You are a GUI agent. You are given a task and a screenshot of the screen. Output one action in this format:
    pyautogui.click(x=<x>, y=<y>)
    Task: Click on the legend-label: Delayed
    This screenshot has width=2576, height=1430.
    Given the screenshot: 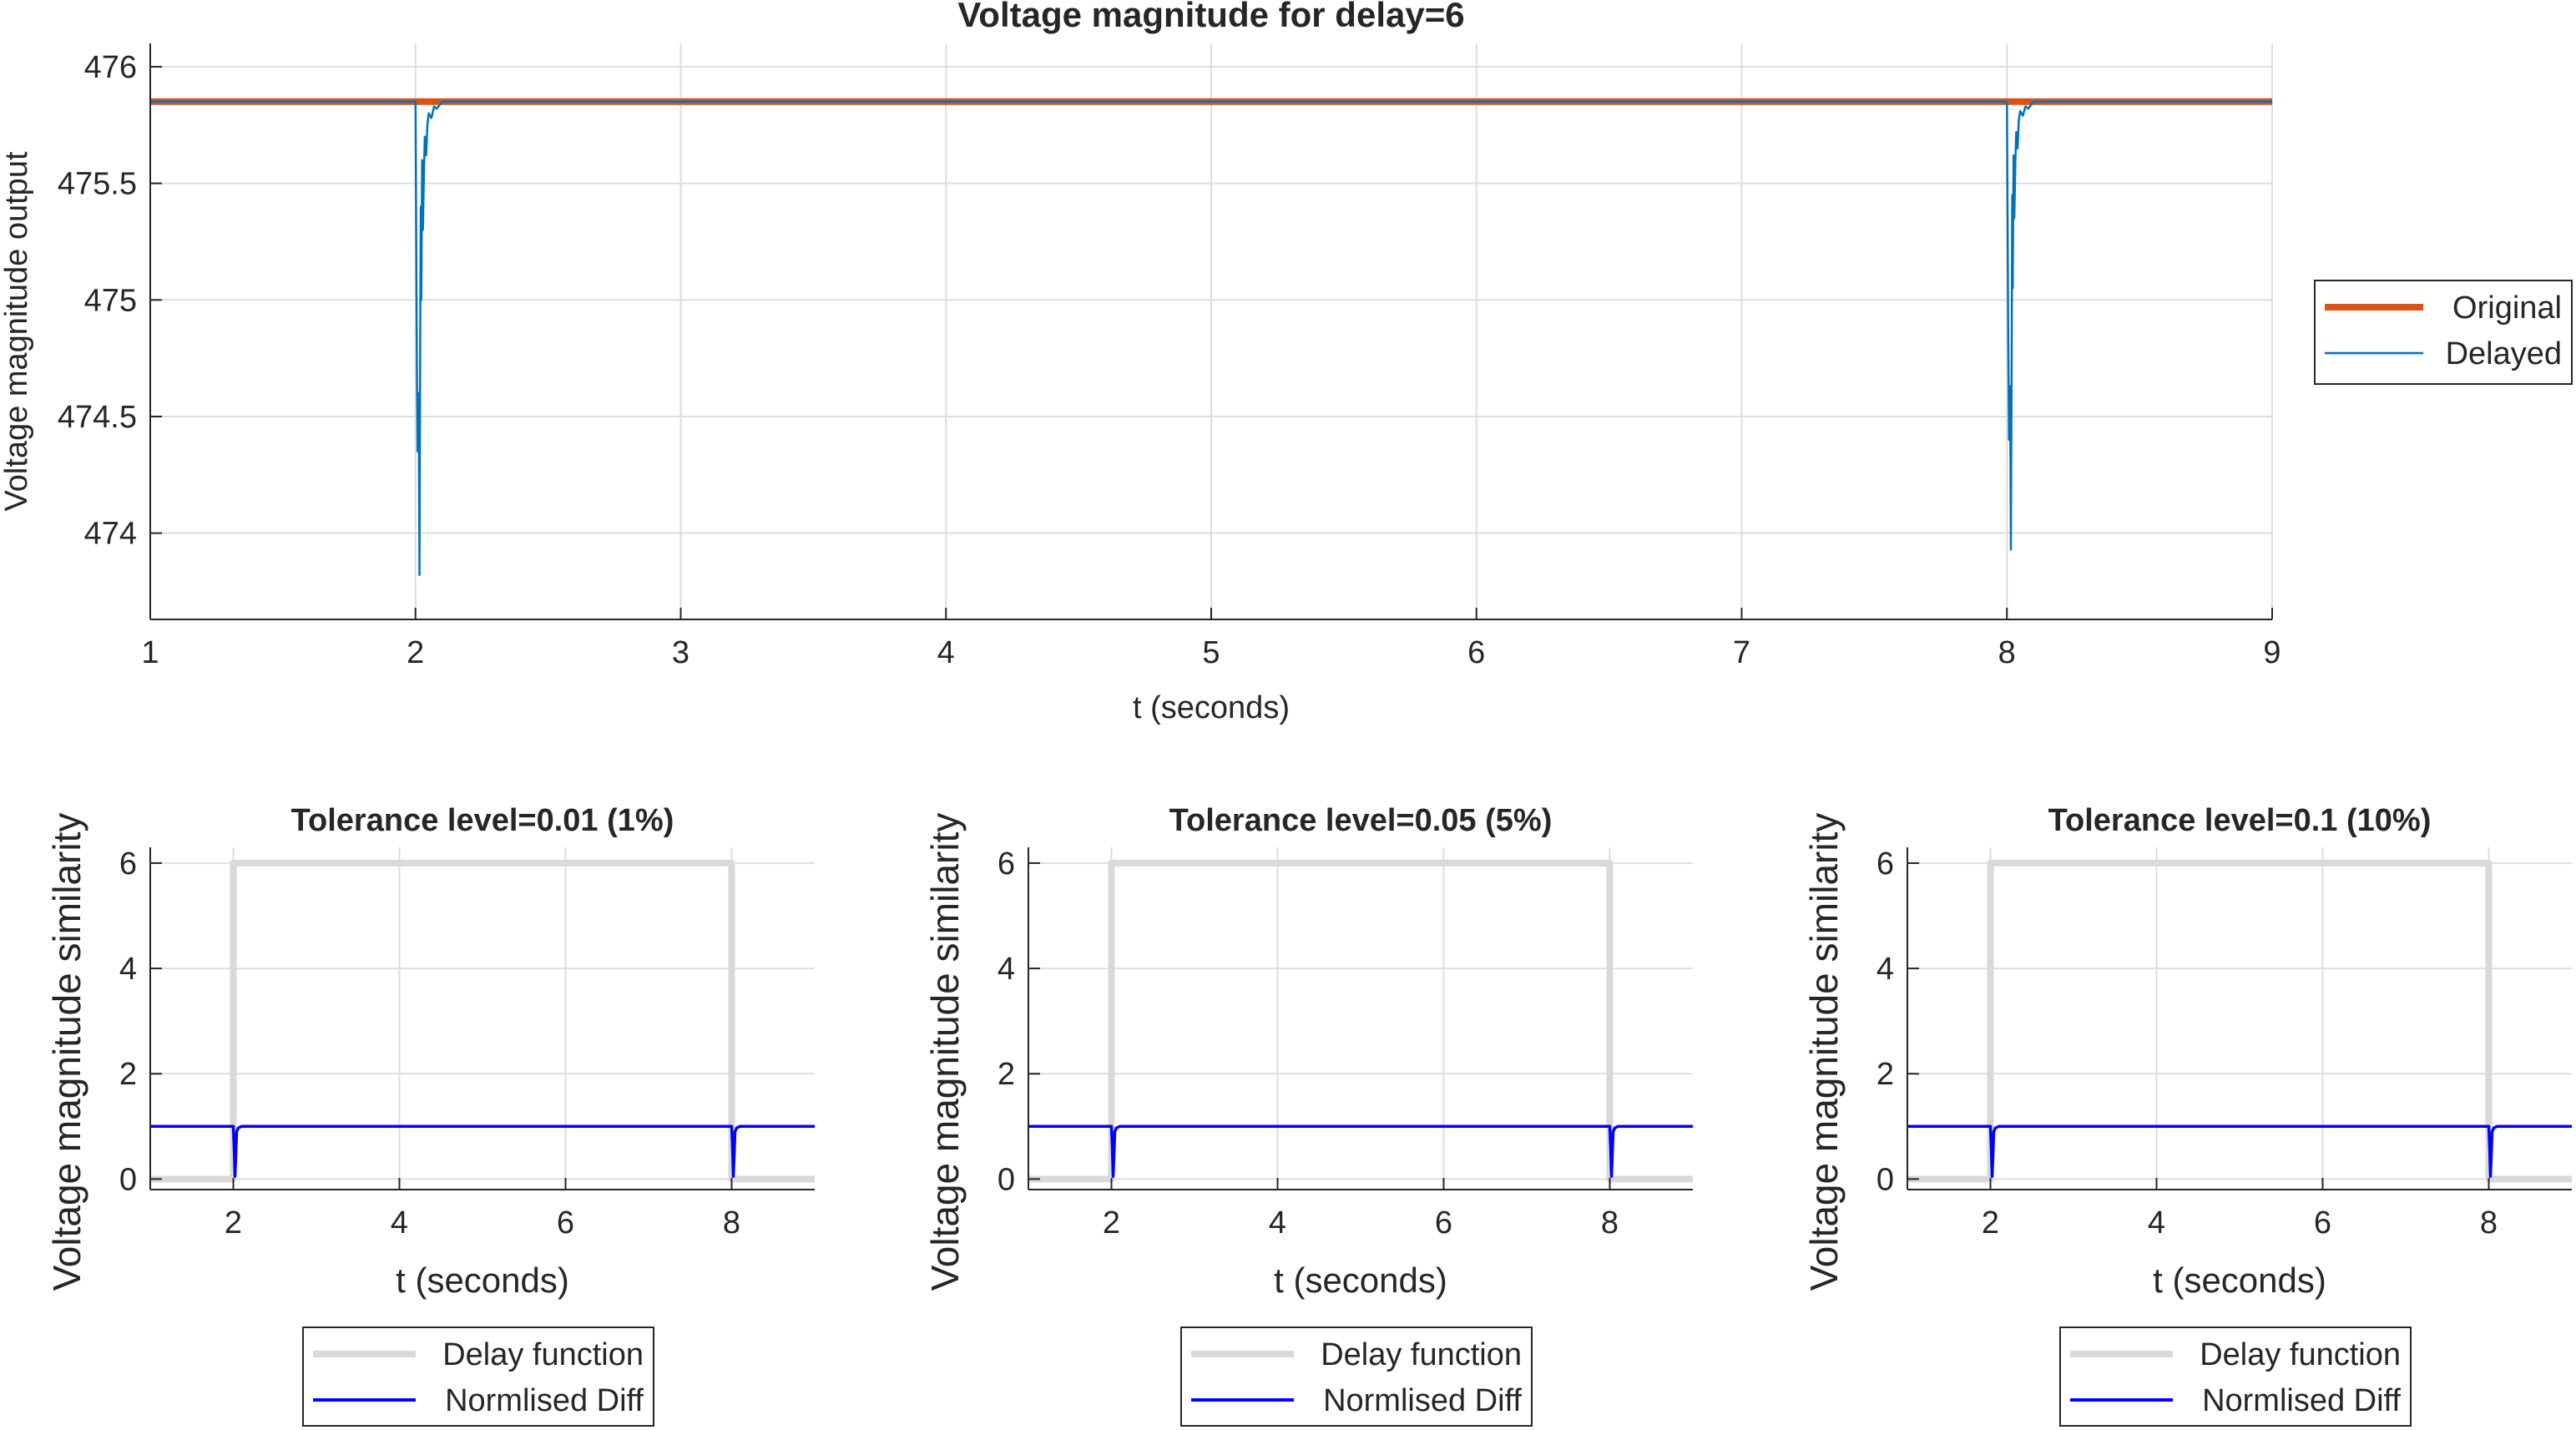 What is the action you would take?
    pyautogui.click(x=2504, y=353)
    